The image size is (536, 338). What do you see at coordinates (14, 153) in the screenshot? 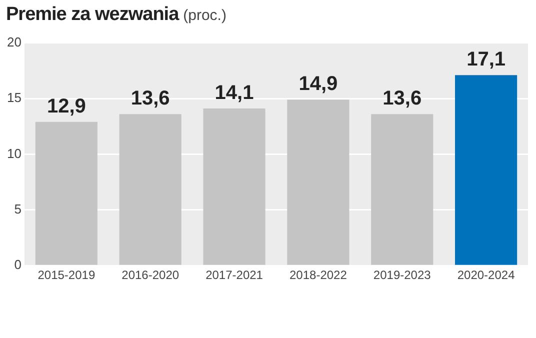
I see `y-tick-label: 10` at bounding box center [14, 153].